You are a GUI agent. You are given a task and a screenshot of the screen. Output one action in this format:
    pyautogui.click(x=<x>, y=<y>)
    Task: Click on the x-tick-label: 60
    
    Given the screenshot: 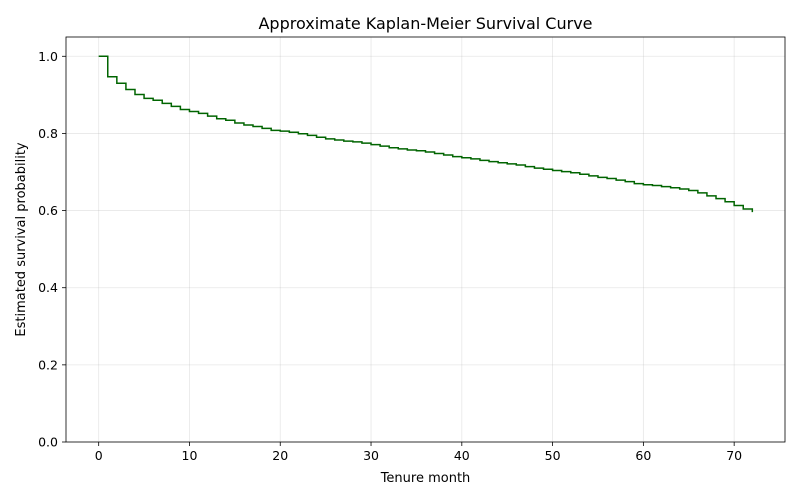 What is the action you would take?
    pyautogui.click(x=643, y=455)
    